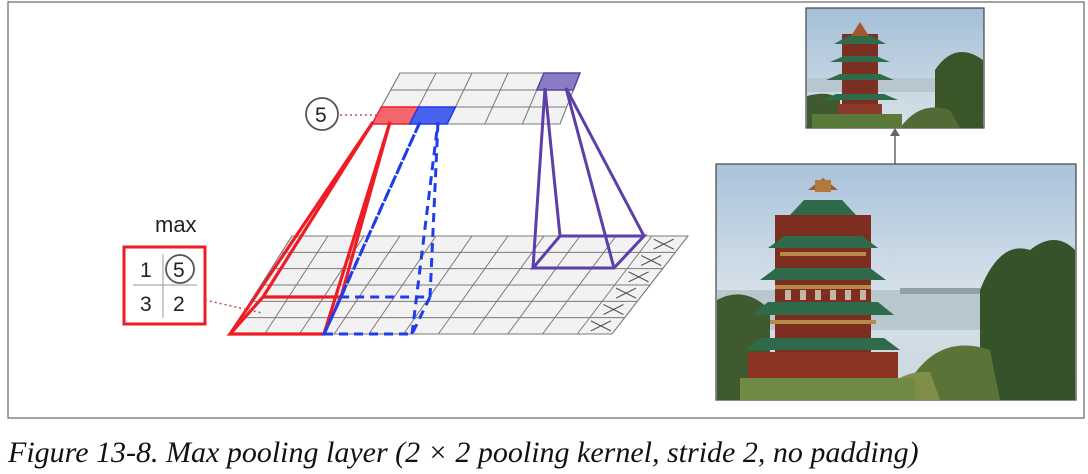 This screenshot has width=1088, height=474. What do you see at coordinates (146, 270) in the screenshot?
I see `kernel-value-1: 1` at bounding box center [146, 270].